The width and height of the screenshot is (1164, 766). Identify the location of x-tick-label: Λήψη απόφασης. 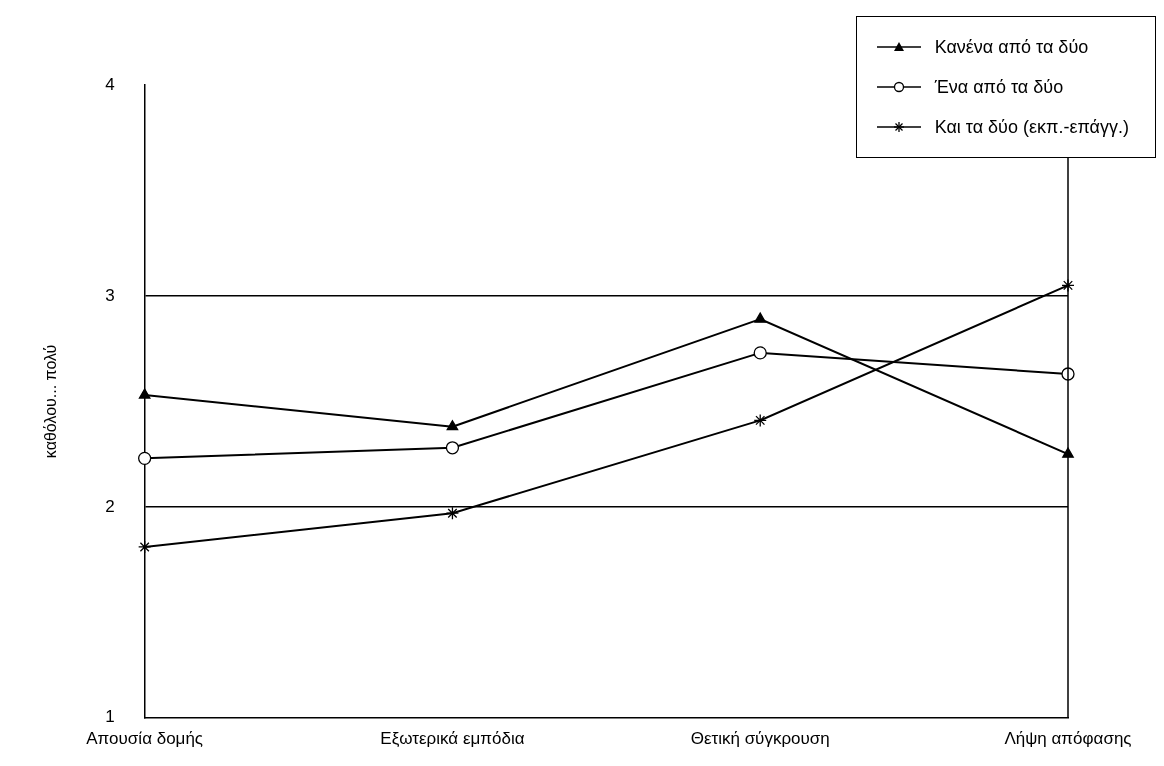
(1068, 738).